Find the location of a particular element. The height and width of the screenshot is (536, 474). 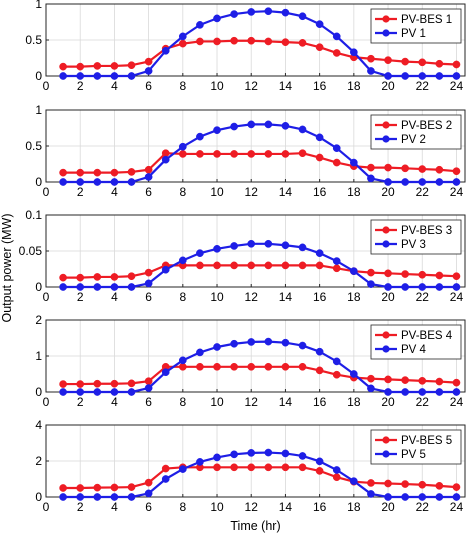

x-tick-label: 12 is located at coordinates (252, 297).